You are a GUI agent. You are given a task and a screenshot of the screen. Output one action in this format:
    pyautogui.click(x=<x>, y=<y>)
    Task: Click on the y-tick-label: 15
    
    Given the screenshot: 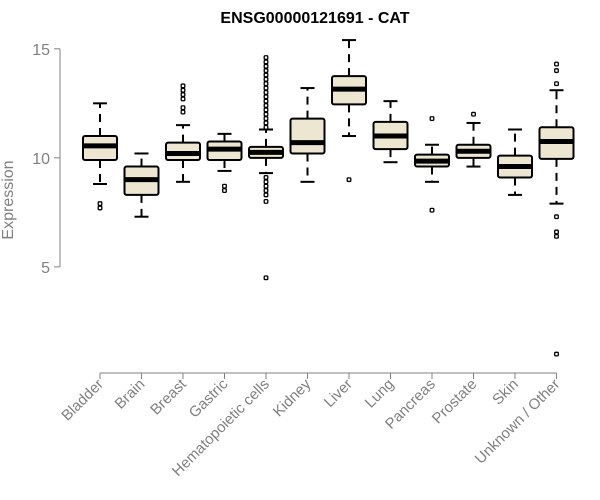 What is the action you would take?
    pyautogui.click(x=41, y=50)
    